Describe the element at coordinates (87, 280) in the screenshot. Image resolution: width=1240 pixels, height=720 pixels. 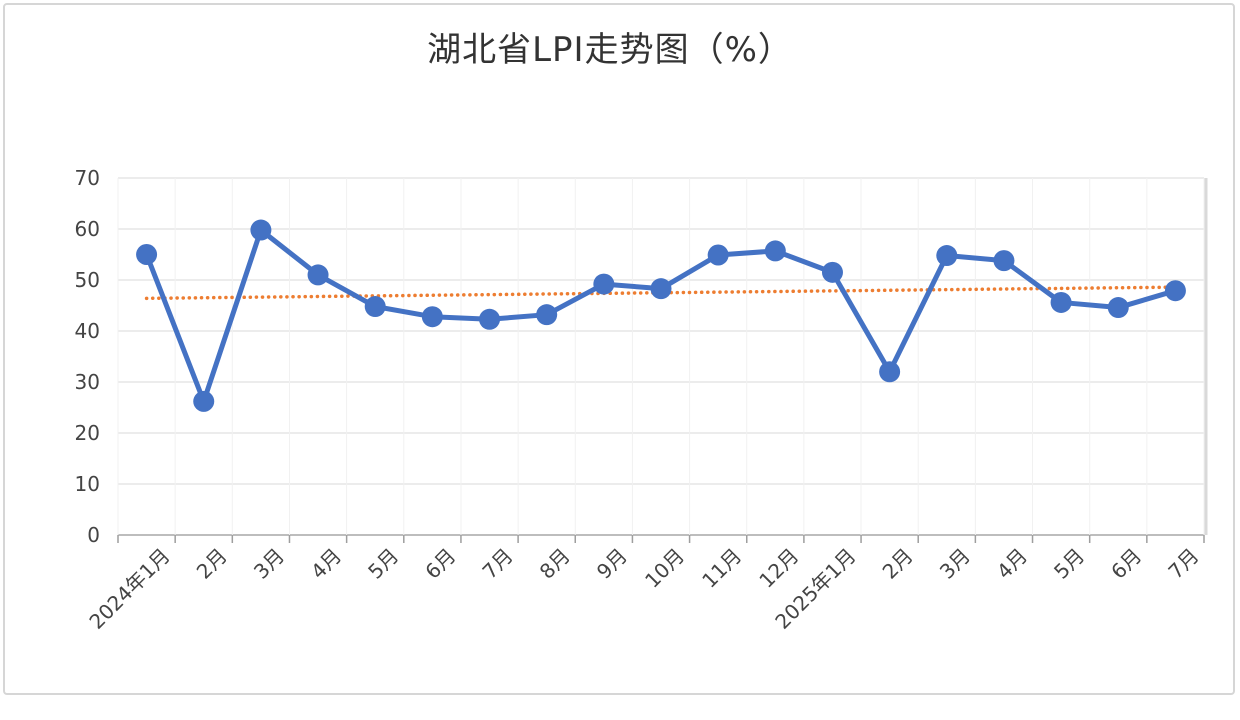
I see `y-tick-label: 50` at that location.